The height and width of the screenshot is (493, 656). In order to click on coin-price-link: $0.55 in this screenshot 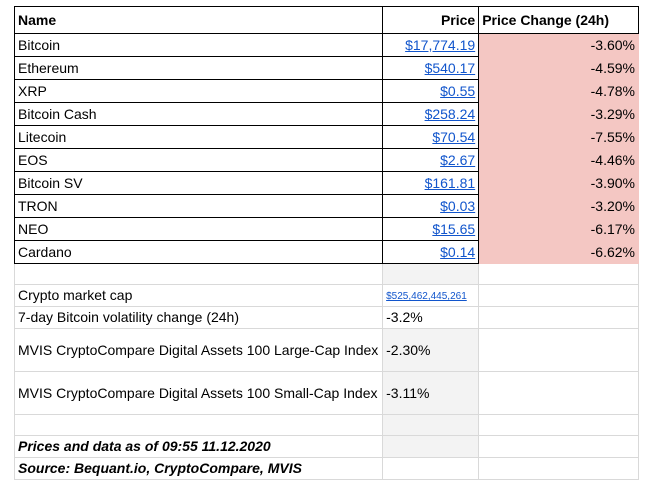, I will do `click(458, 90)`.